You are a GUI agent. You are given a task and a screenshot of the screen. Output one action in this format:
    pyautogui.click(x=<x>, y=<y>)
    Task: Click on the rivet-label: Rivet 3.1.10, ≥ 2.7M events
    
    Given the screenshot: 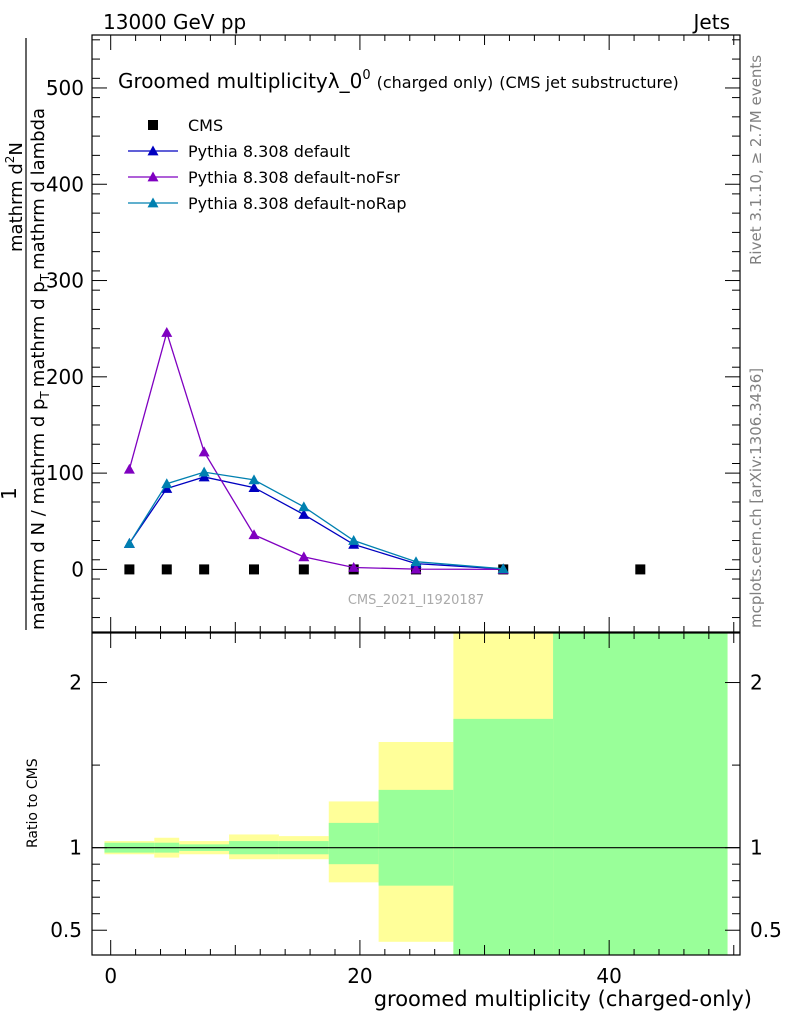 What is the action you would take?
    pyautogui.click(x=756, y=160)
    